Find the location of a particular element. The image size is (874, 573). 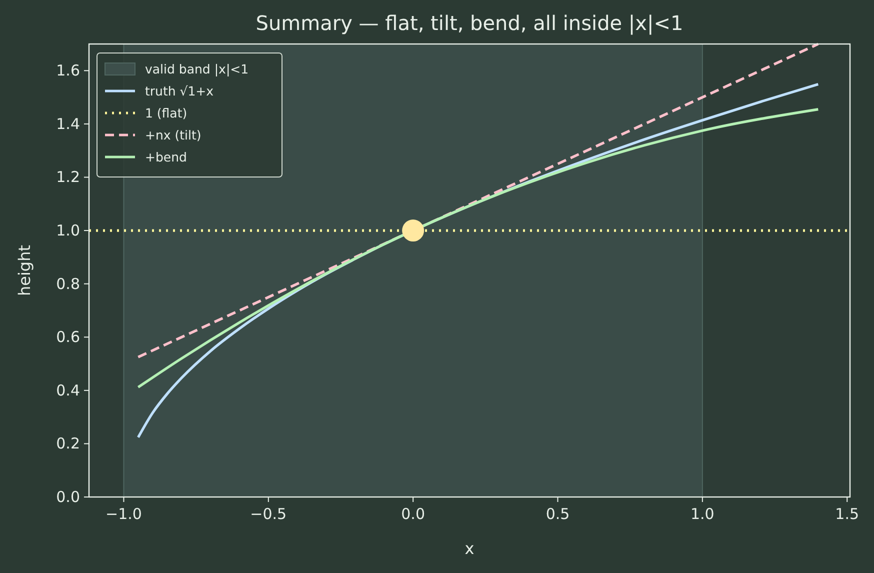

y-tick-label: 0.6 is located at coordinates (68, 337).